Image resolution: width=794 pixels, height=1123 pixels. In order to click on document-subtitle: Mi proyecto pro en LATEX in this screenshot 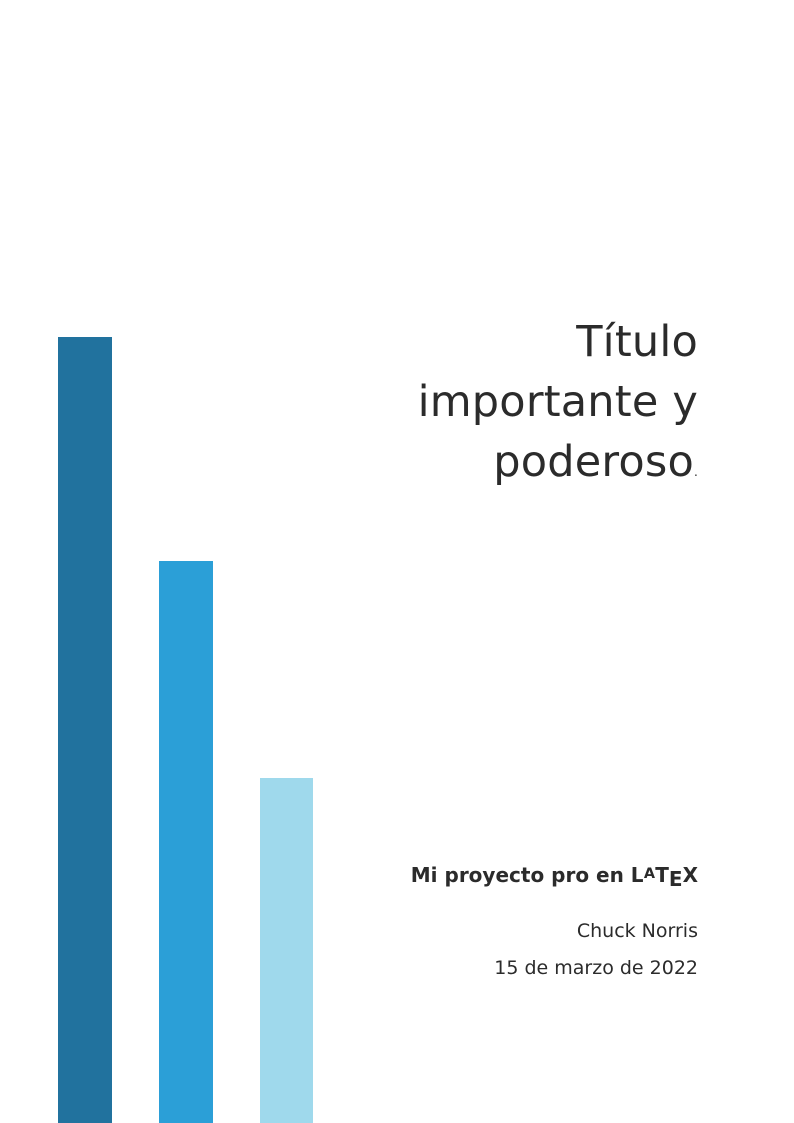, I will do `click(554, 876)`.